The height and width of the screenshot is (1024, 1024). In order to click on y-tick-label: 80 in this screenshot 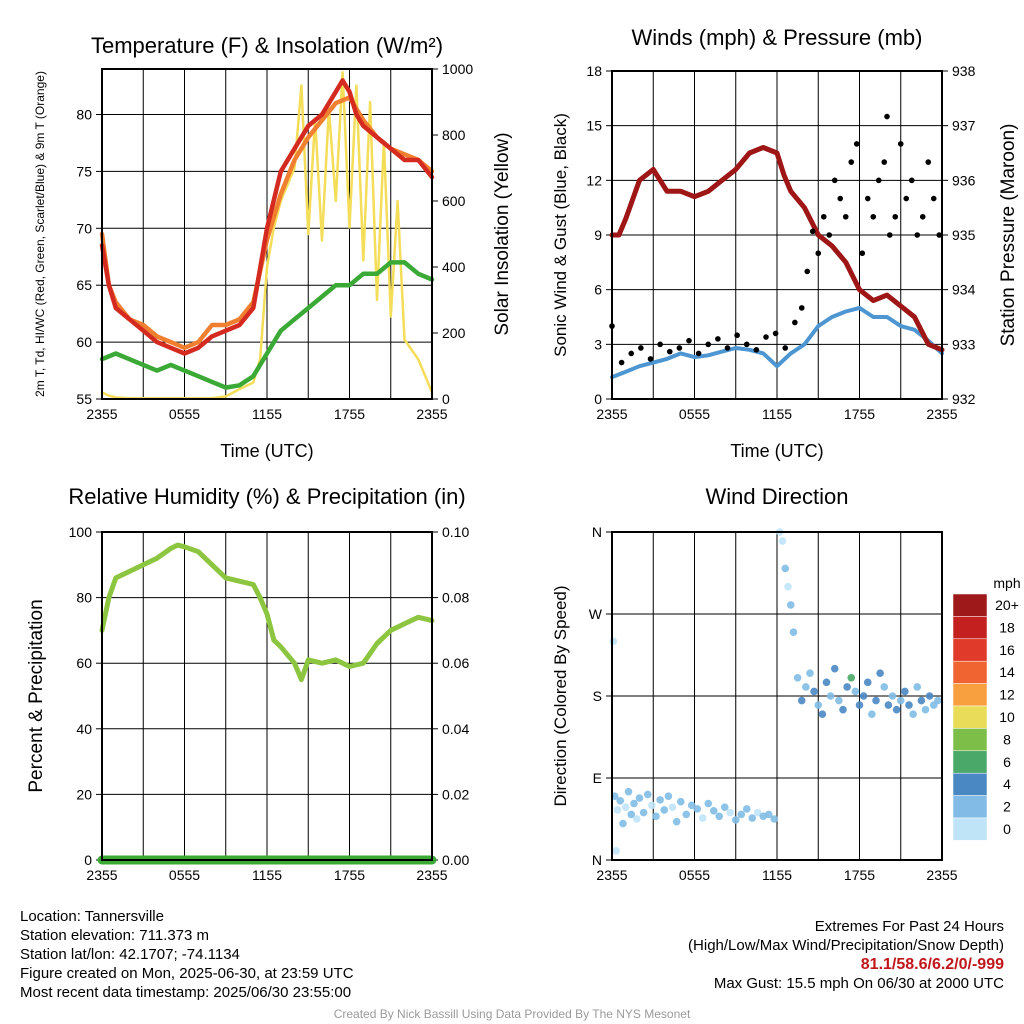, I will do `click(84, 598)`.